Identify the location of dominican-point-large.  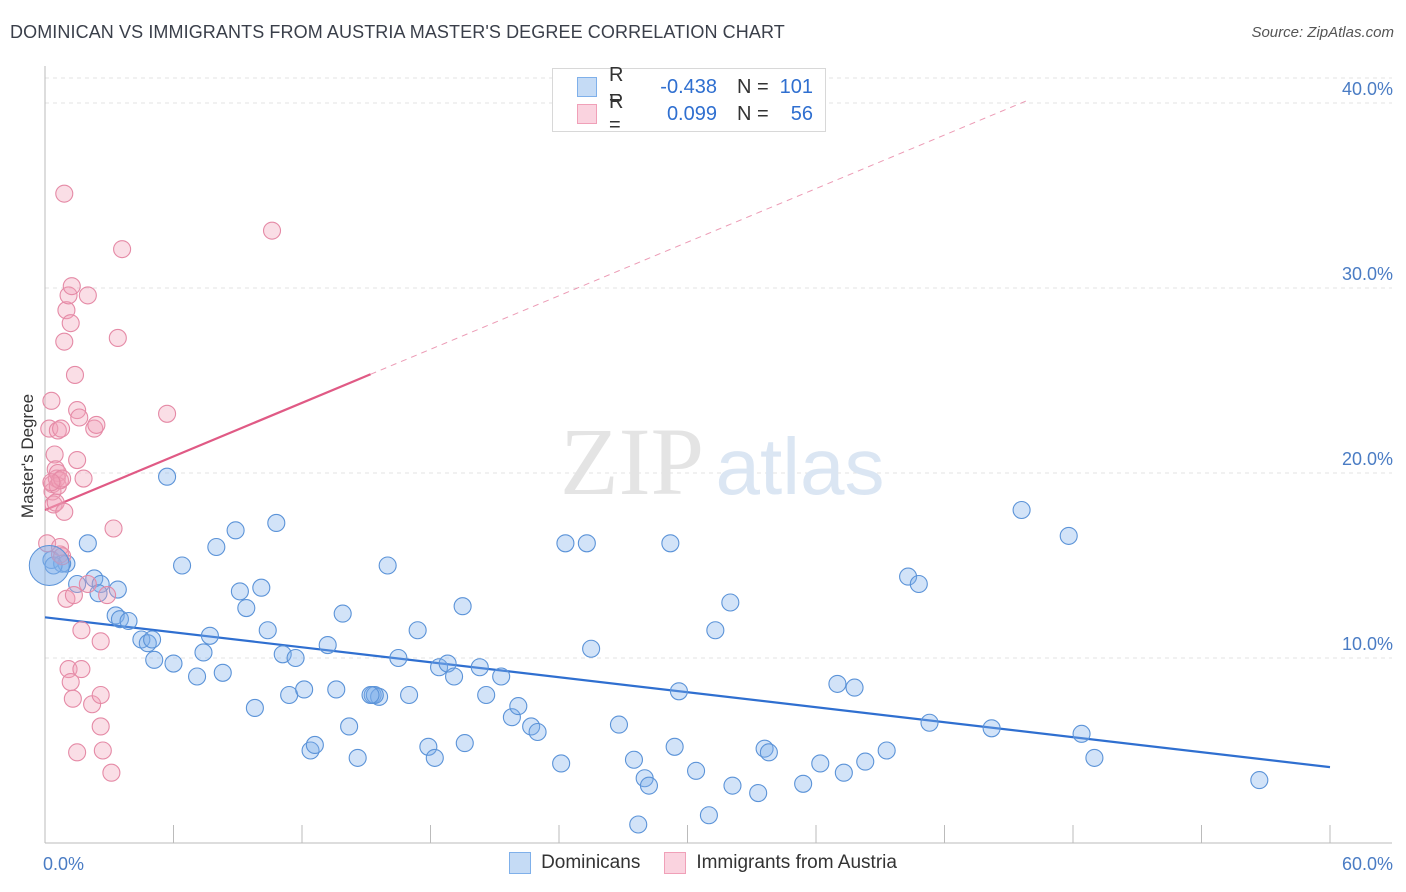
(49, 565).